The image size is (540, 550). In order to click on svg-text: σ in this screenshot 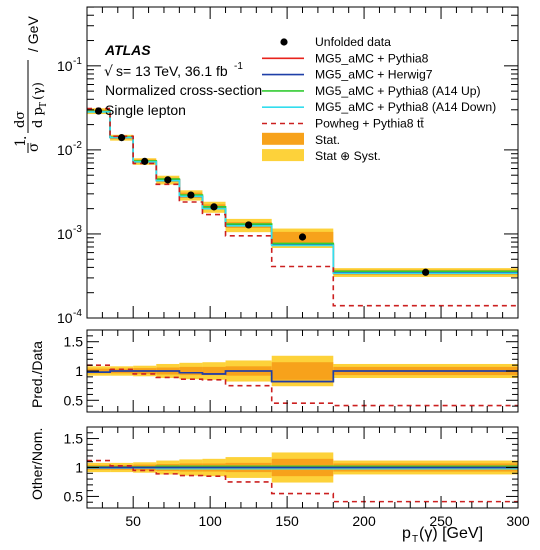, I will do `click(34, 147)`.